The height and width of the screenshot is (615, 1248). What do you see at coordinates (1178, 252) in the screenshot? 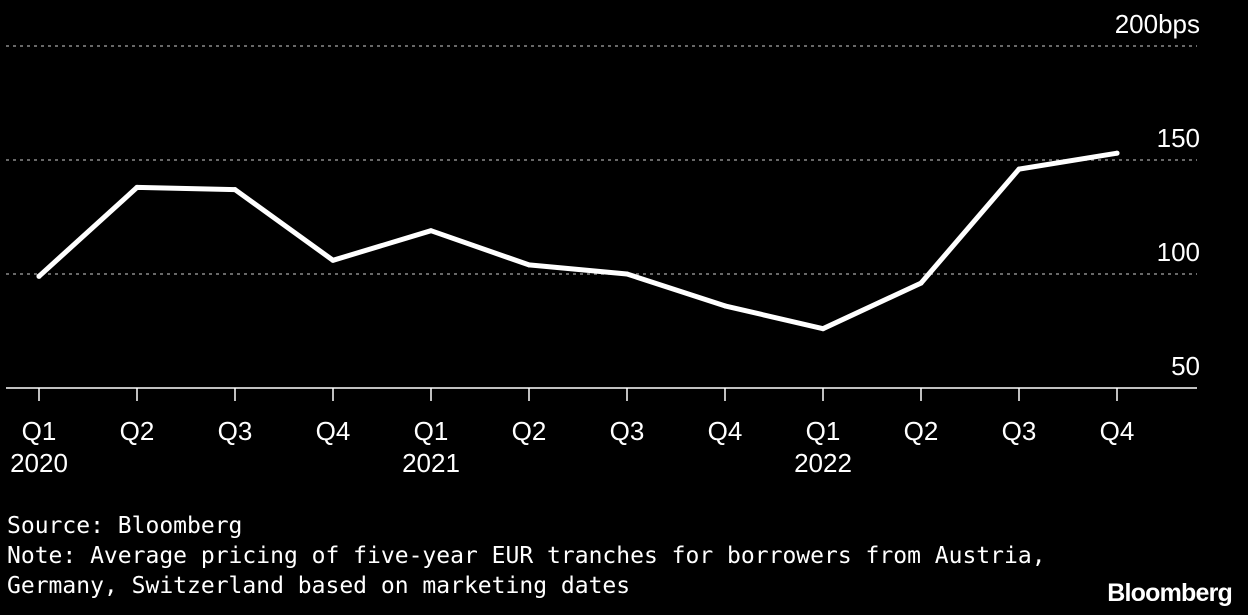
I see `y-tick-label: 100` at bounding box center [1178, 252].